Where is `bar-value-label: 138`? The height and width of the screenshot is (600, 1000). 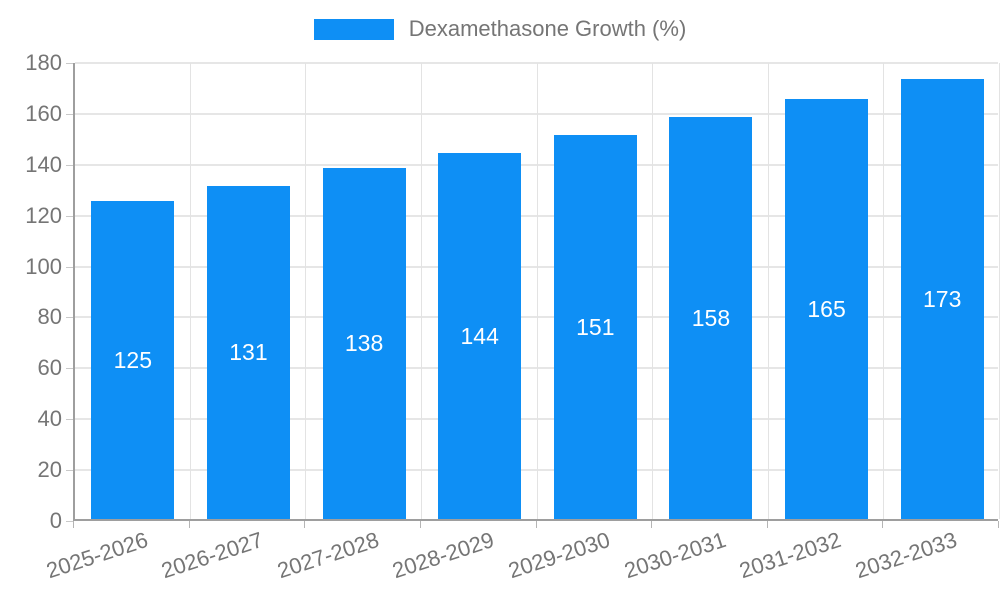 bar-value-label: 138 is located at coordinates (364, 343).